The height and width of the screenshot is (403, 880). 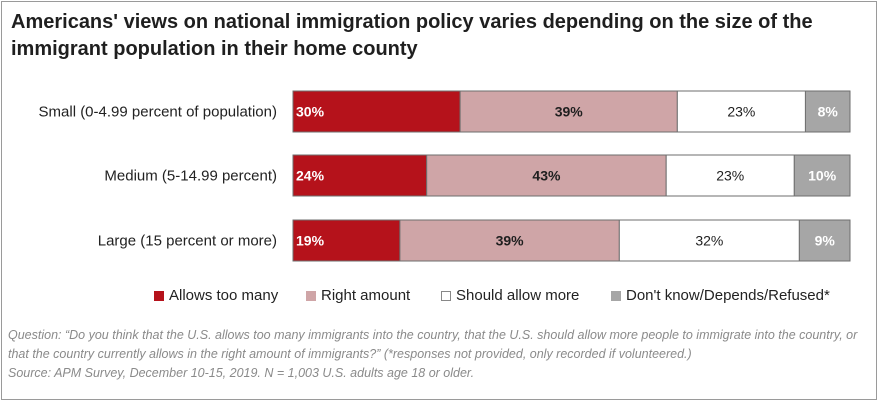 I want to click on bar-medium-should-allow-more, so click(x=730, y=175).